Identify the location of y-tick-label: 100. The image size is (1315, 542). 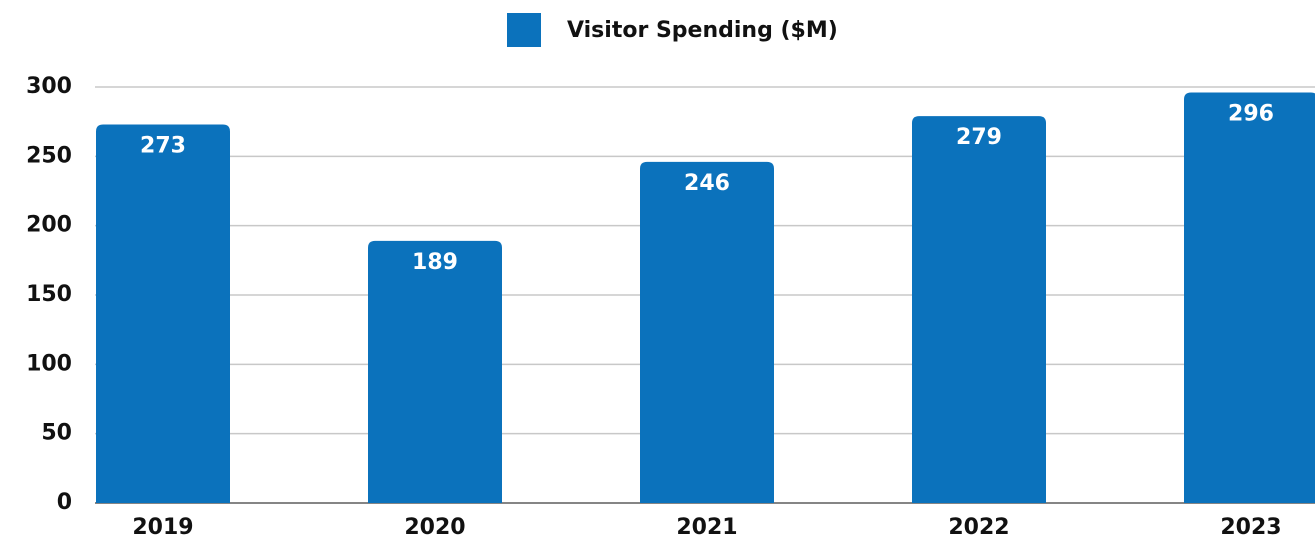
(49, 363).